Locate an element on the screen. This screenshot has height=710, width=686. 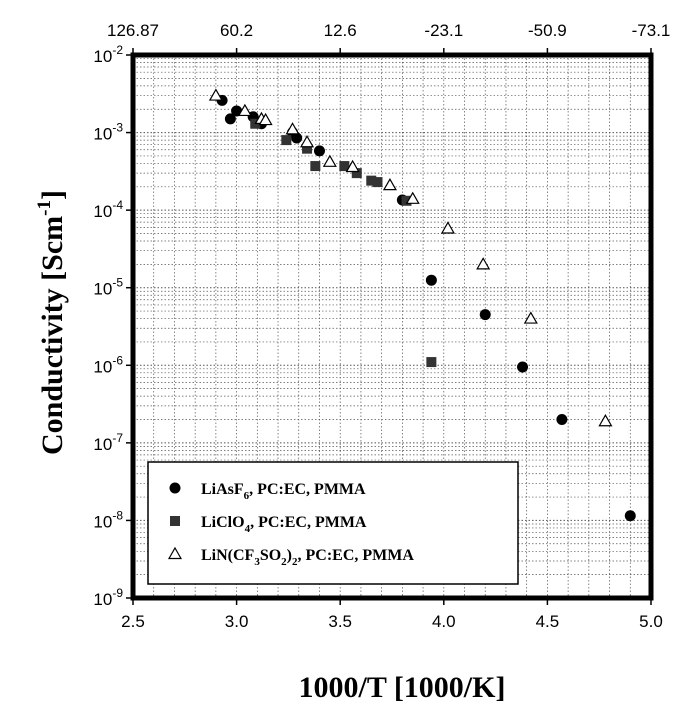
x-tick-label: 3.0 is located at coordinates (237, 621).